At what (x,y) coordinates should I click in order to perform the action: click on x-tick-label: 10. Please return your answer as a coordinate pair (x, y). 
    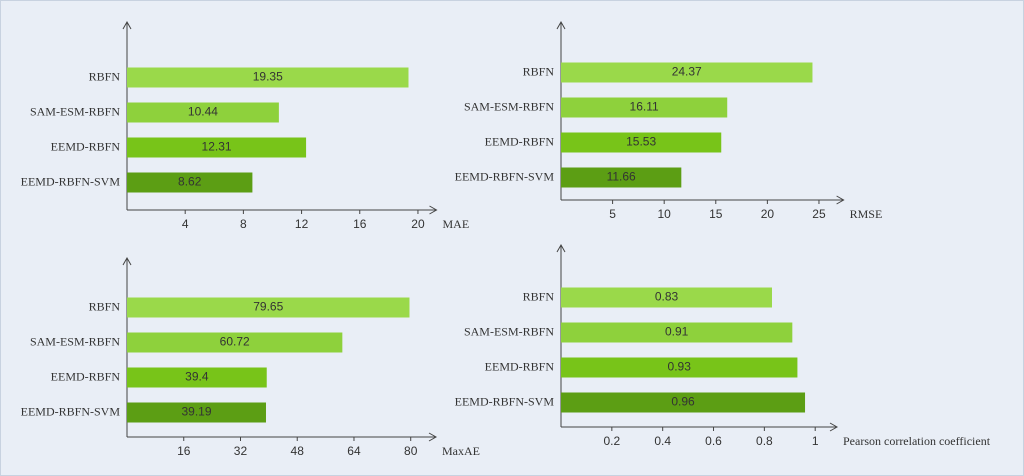
    Looking at the image, I should click on (665, 214).